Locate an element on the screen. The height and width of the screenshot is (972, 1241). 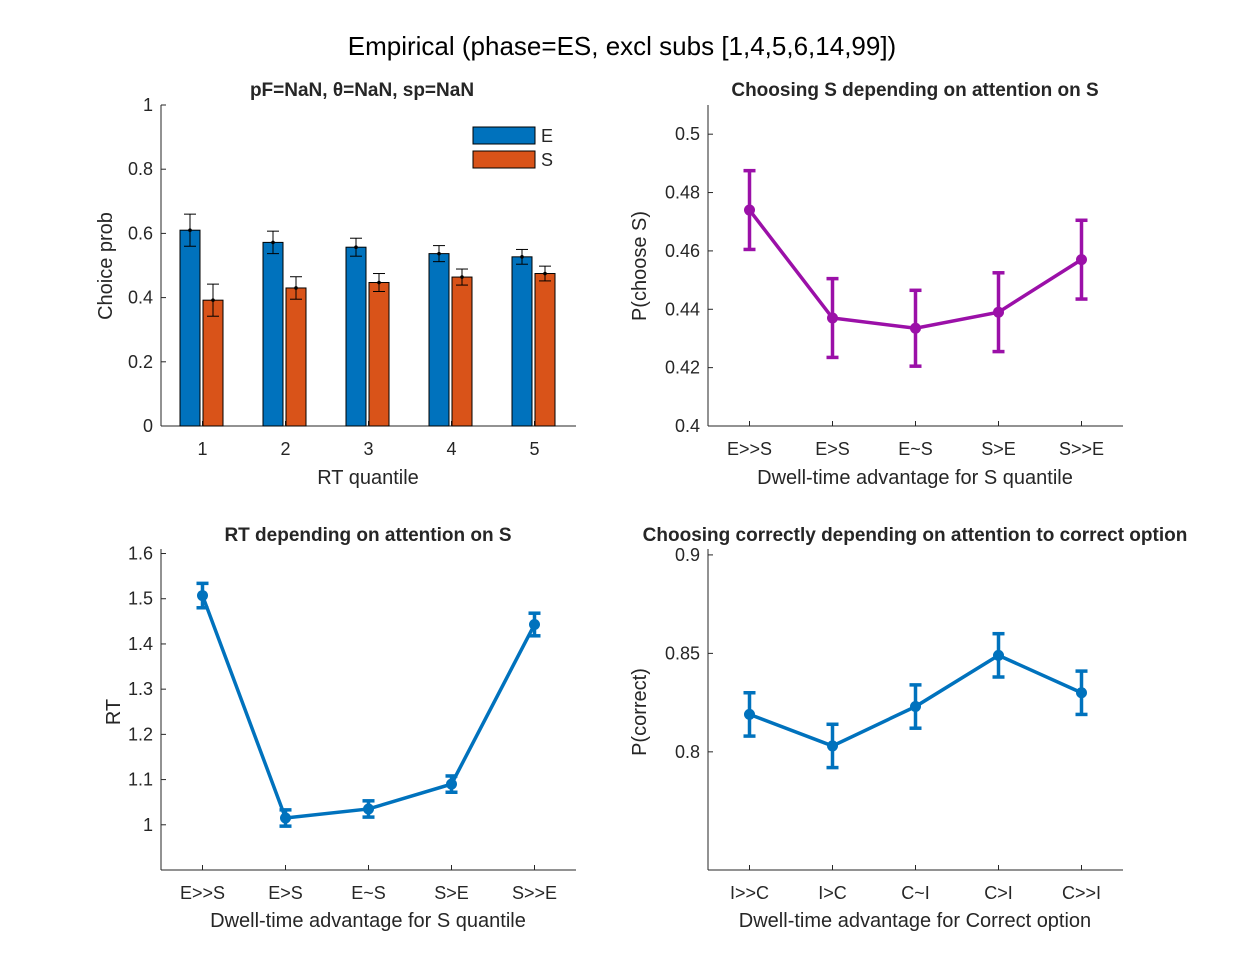
legend-swatch-E is located at coordinates (504, 135).